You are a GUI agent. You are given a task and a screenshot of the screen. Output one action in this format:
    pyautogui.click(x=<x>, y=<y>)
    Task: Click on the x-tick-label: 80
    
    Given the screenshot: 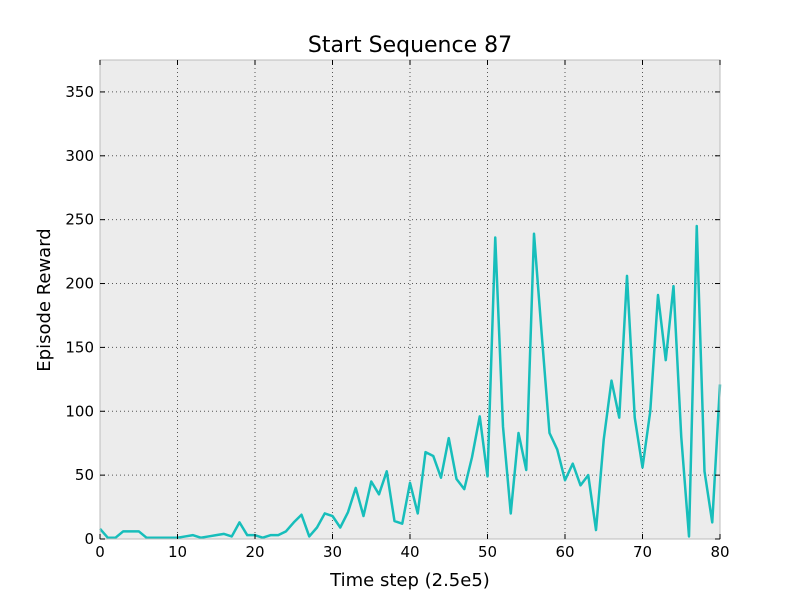 What is the action you would take?
    pyautogui.click(x=719, y=552)
    